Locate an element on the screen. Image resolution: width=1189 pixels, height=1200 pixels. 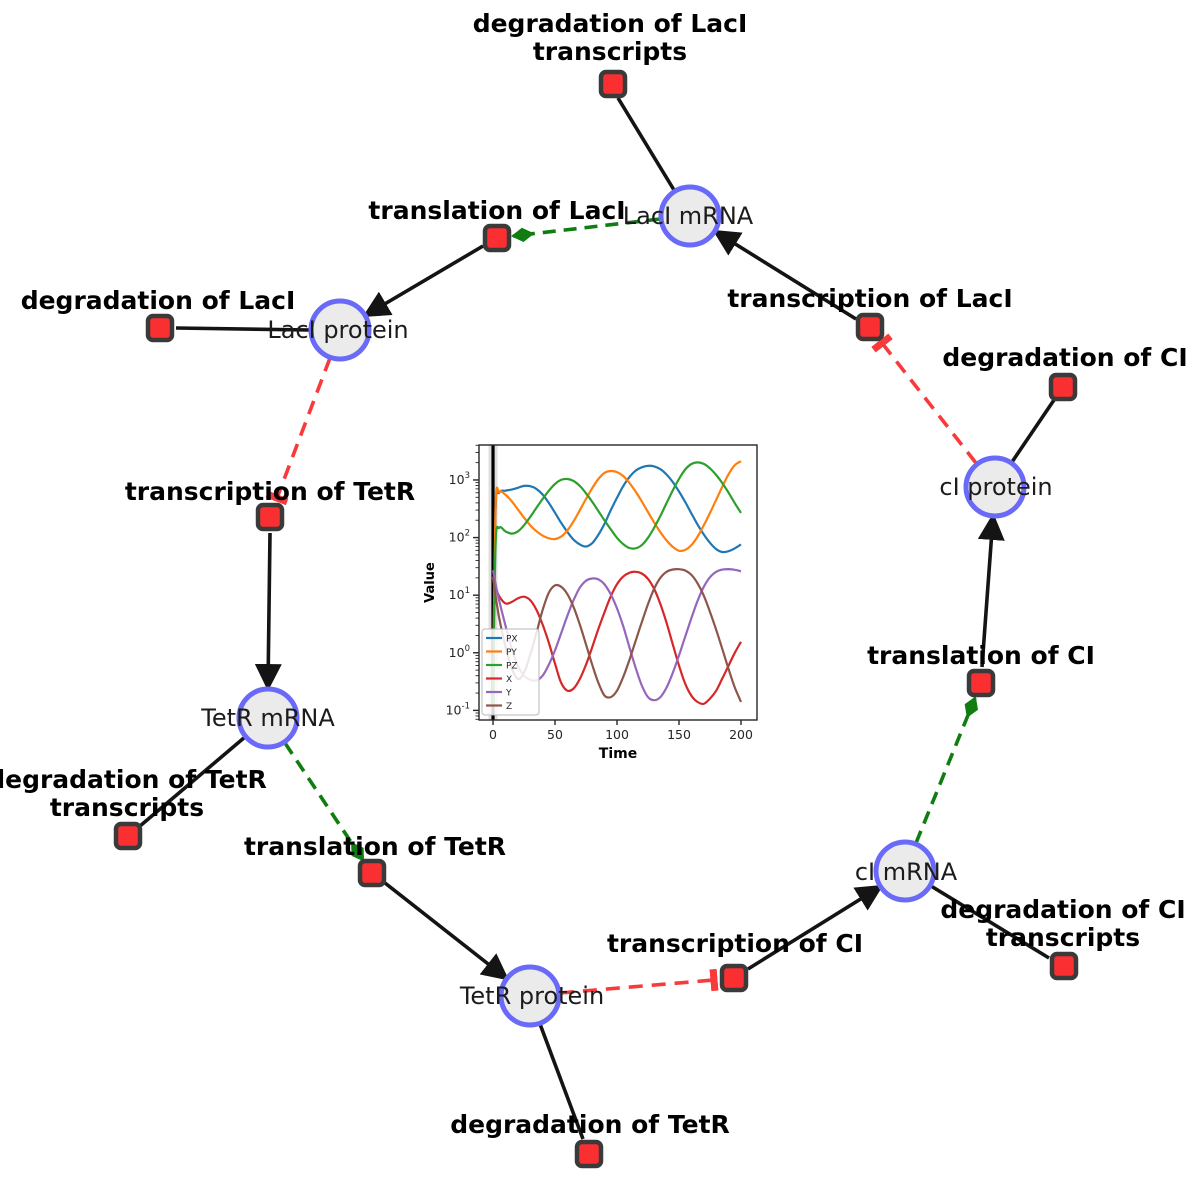
edge-transcr-ci-produces-ci-mrna is located at coordinates (815, 927).